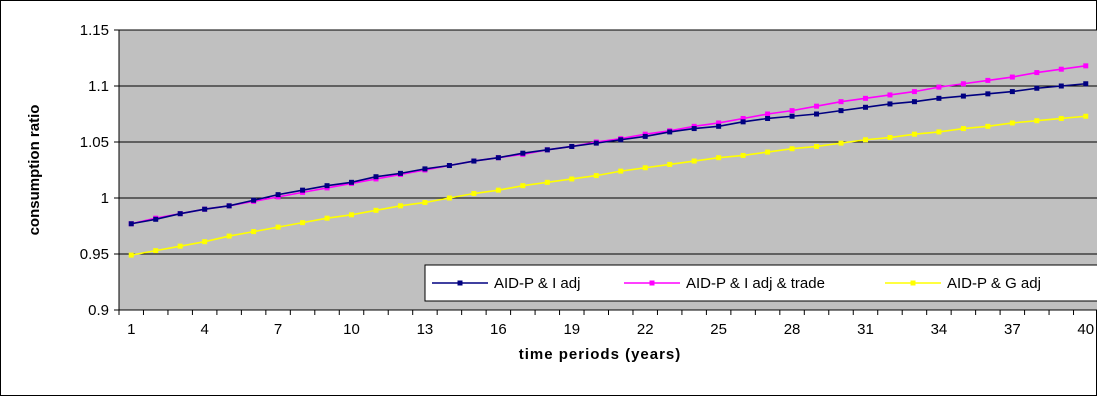 The image size is (1097, 397). Describe the element at coordinates (94, 254) in the screenshot. I see `y-tick-label: 0.95` at that location.